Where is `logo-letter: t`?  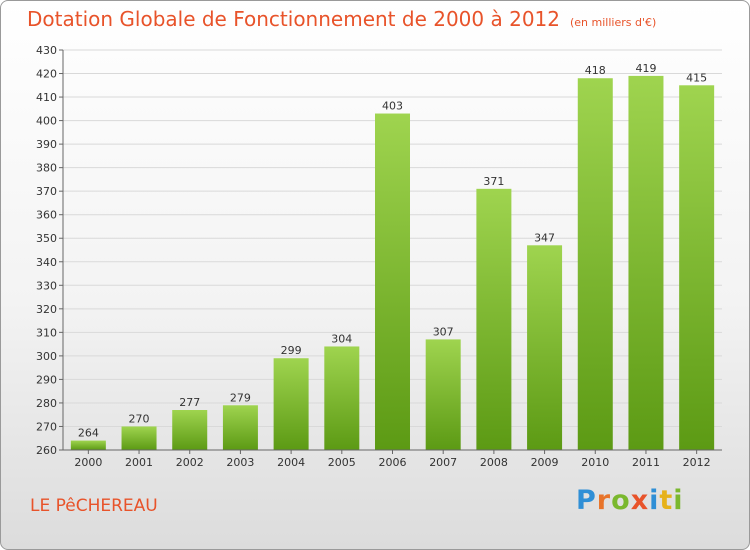
logo-letter: t is located at coordinates (666, 500).